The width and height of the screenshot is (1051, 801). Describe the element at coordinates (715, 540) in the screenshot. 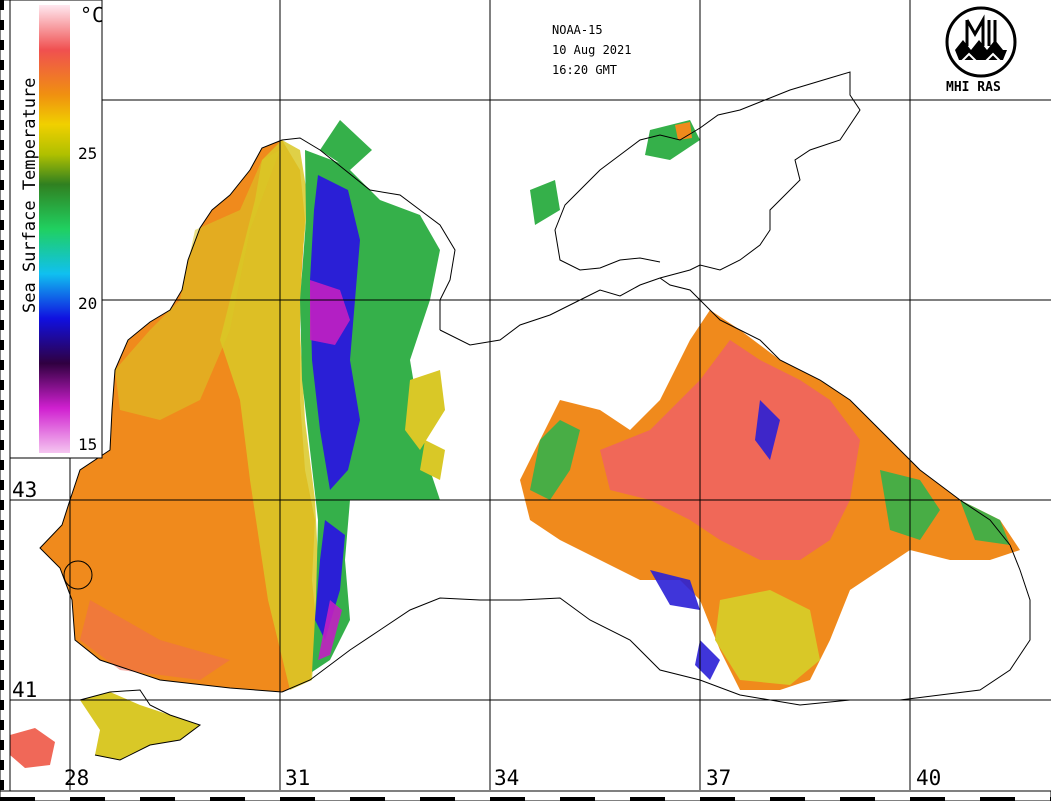

I see `sst-east-blue-fringe` at that location.